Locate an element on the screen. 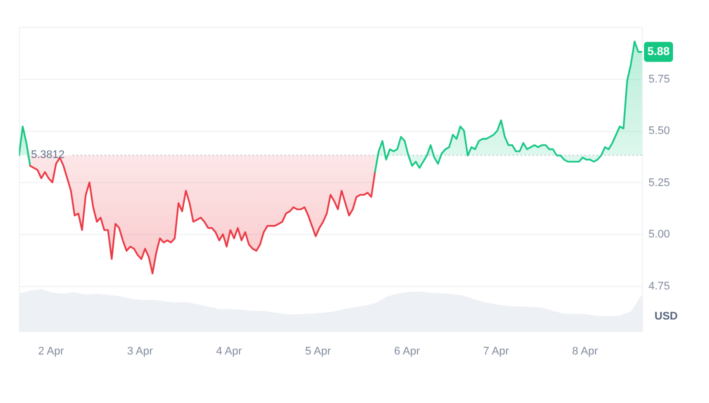 This screenshot has width=709, height=403. y-tick-label: 4.75 is located at coordinates (659, 286).